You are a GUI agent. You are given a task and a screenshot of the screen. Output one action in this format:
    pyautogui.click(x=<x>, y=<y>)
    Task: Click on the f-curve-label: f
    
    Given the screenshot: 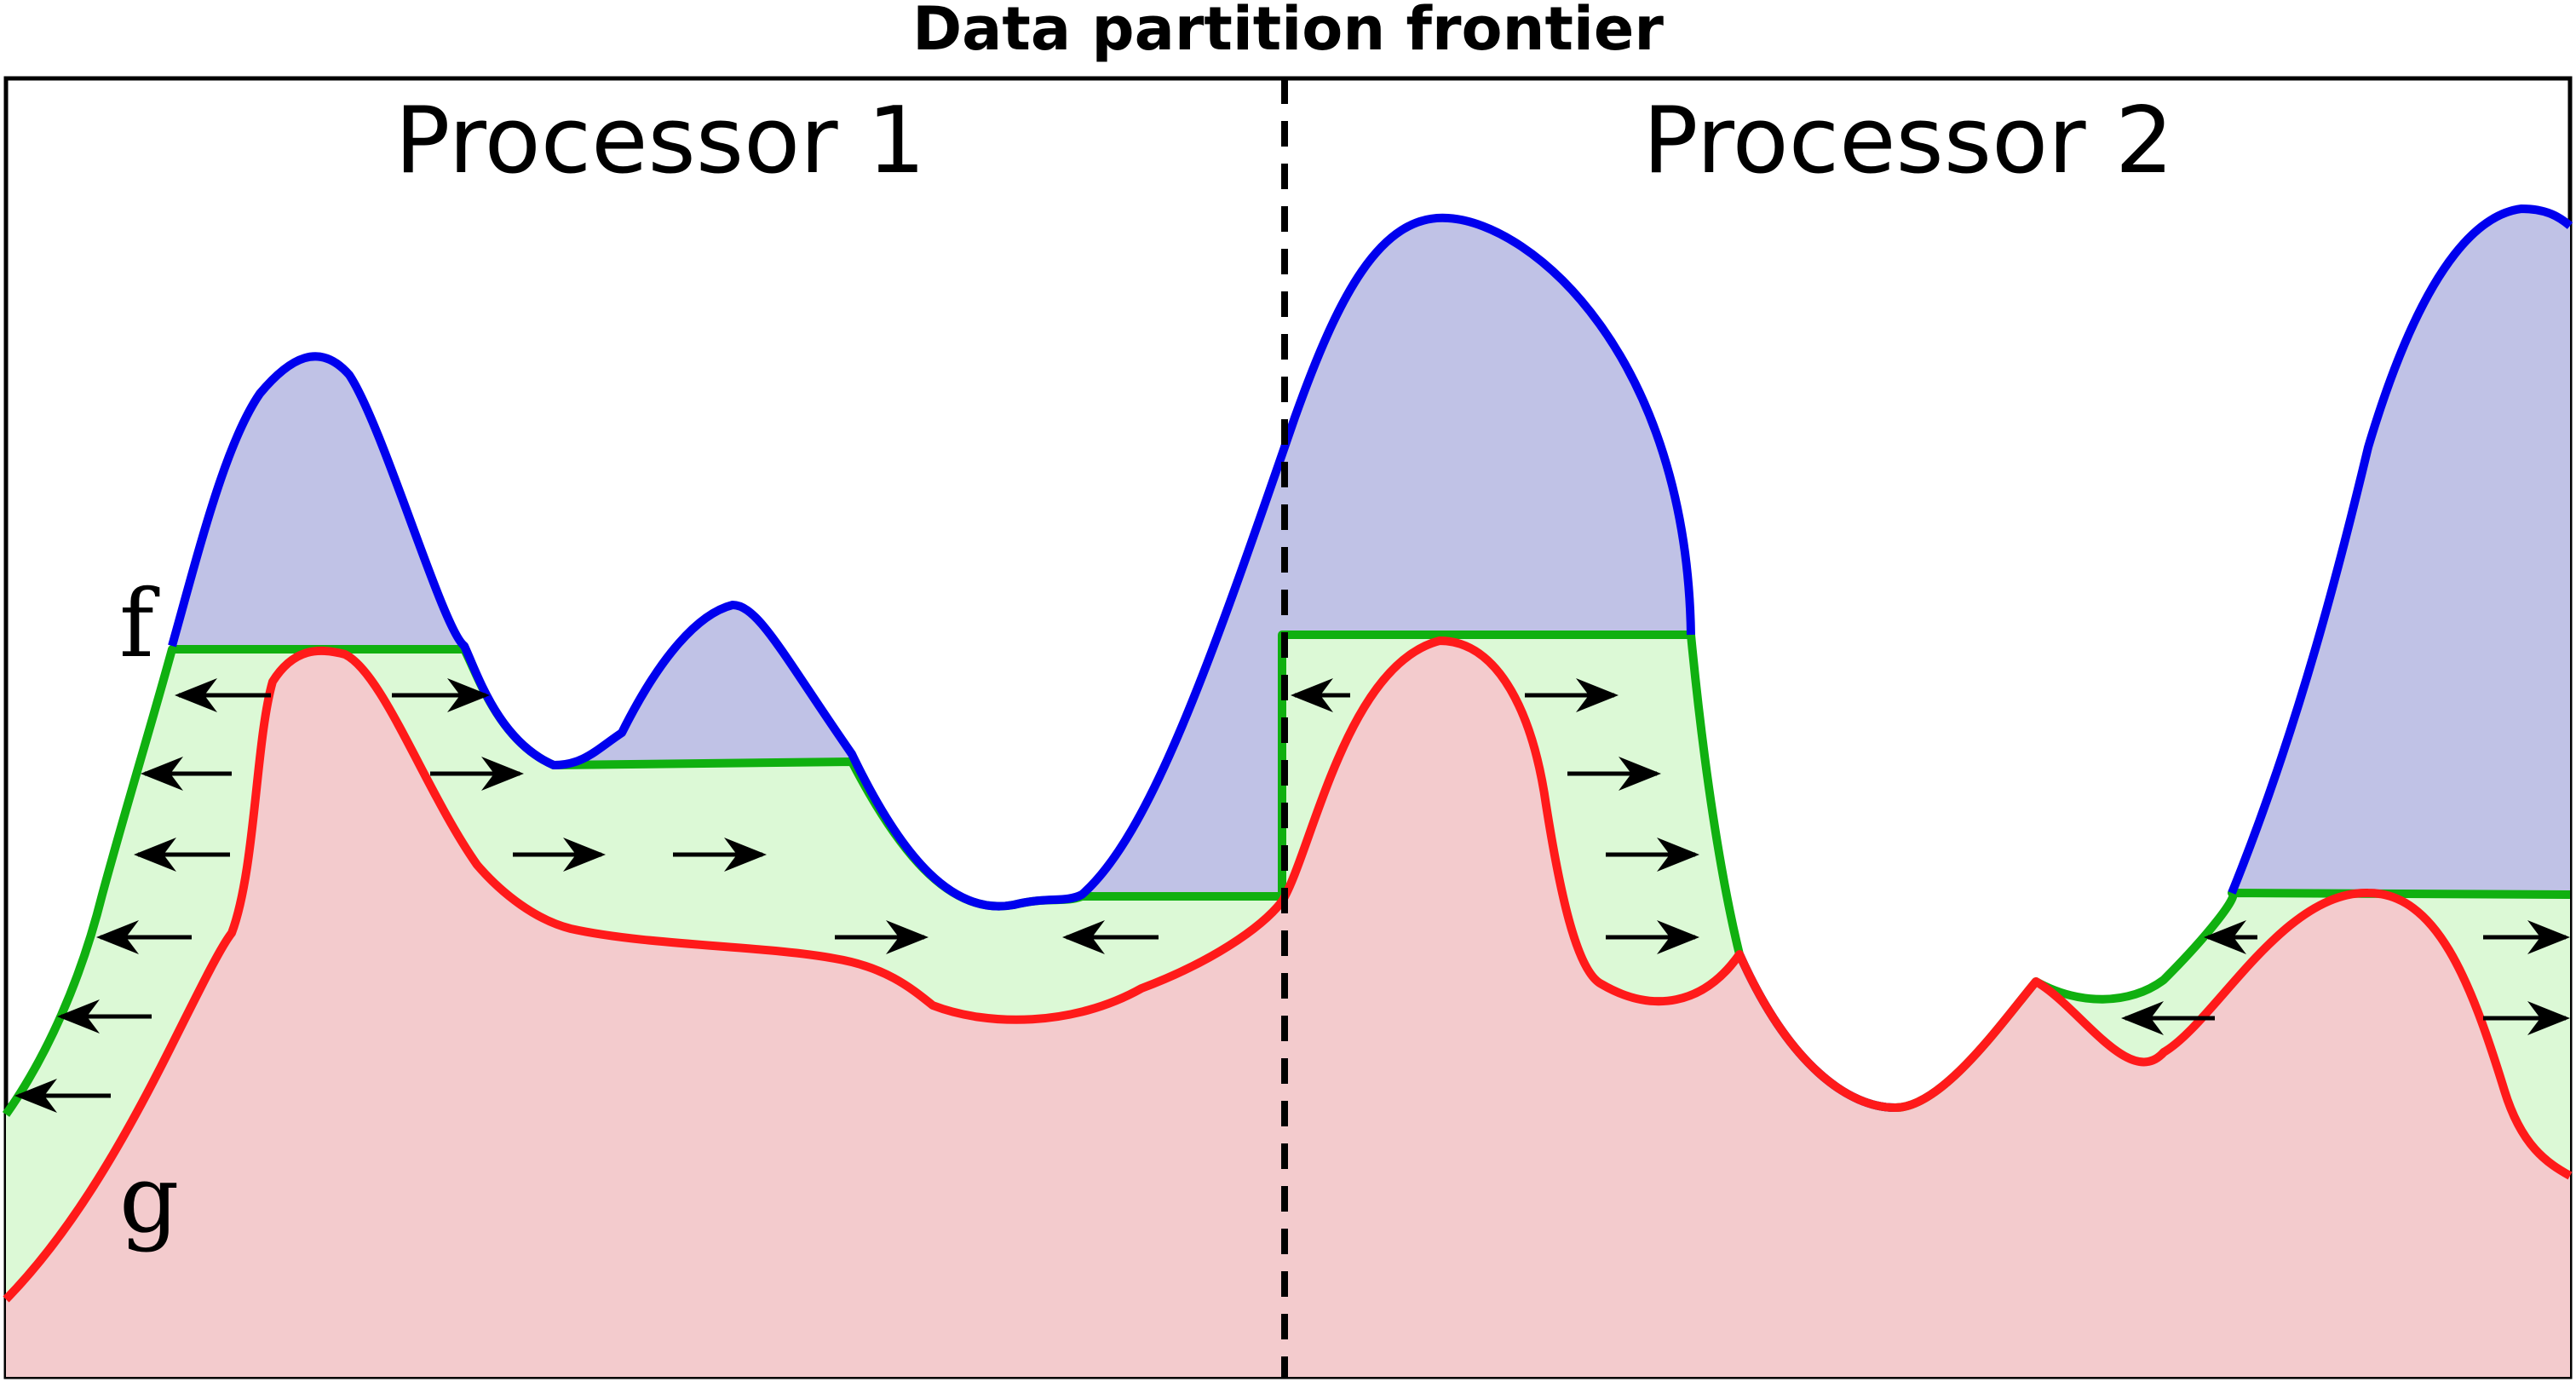 What is the action you would take?
    pyautogui.click(x=139, y=623)
    